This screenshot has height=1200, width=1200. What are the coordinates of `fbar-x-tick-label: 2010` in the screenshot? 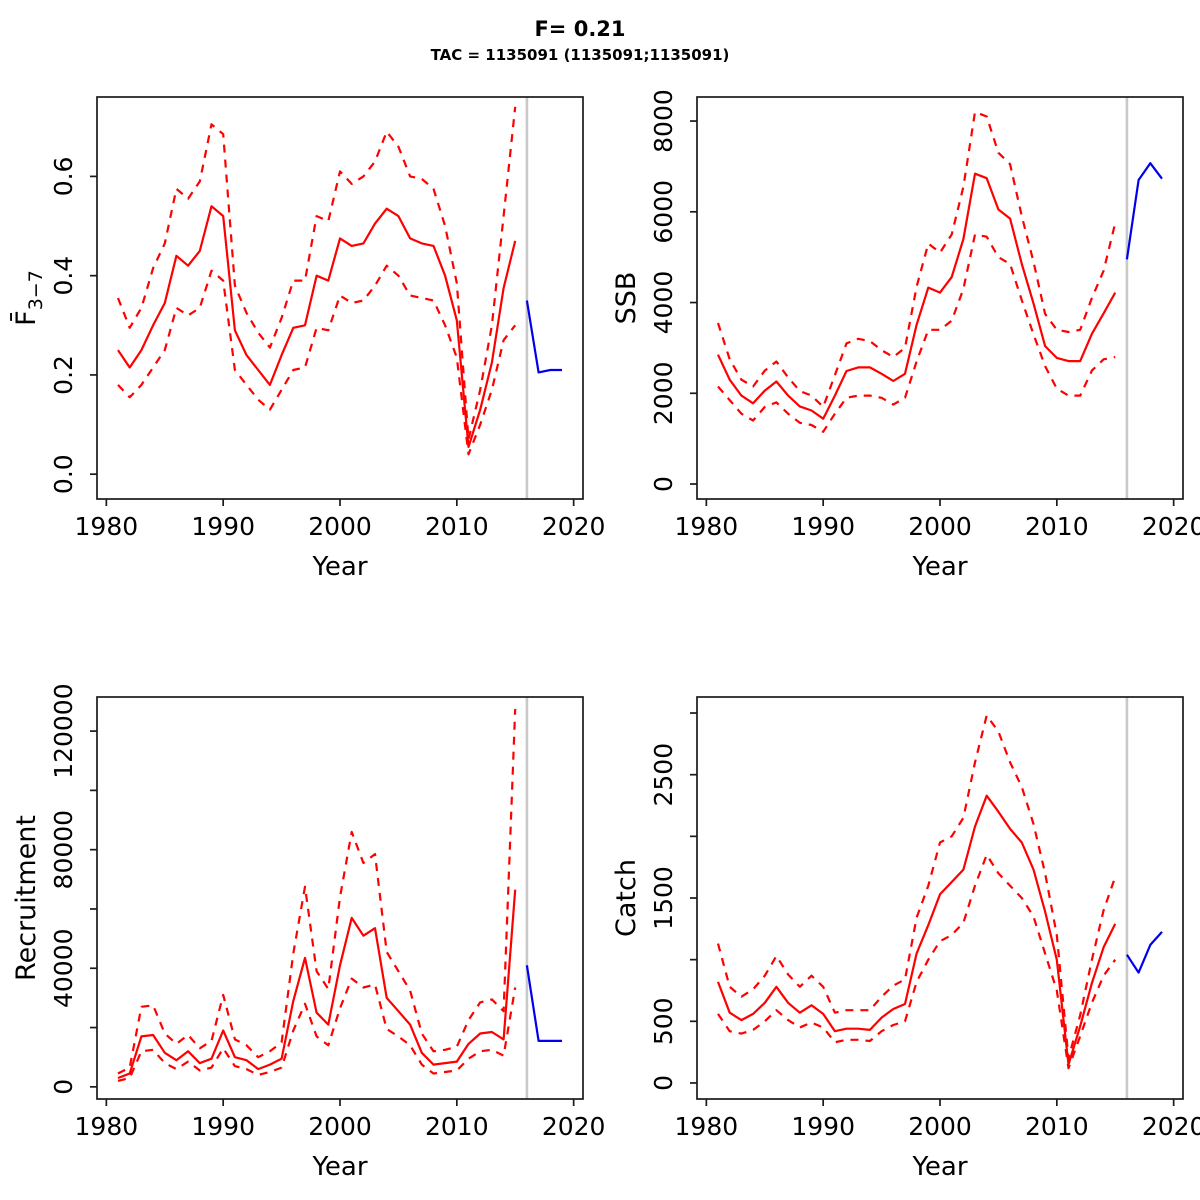 It's located at (457, 526).